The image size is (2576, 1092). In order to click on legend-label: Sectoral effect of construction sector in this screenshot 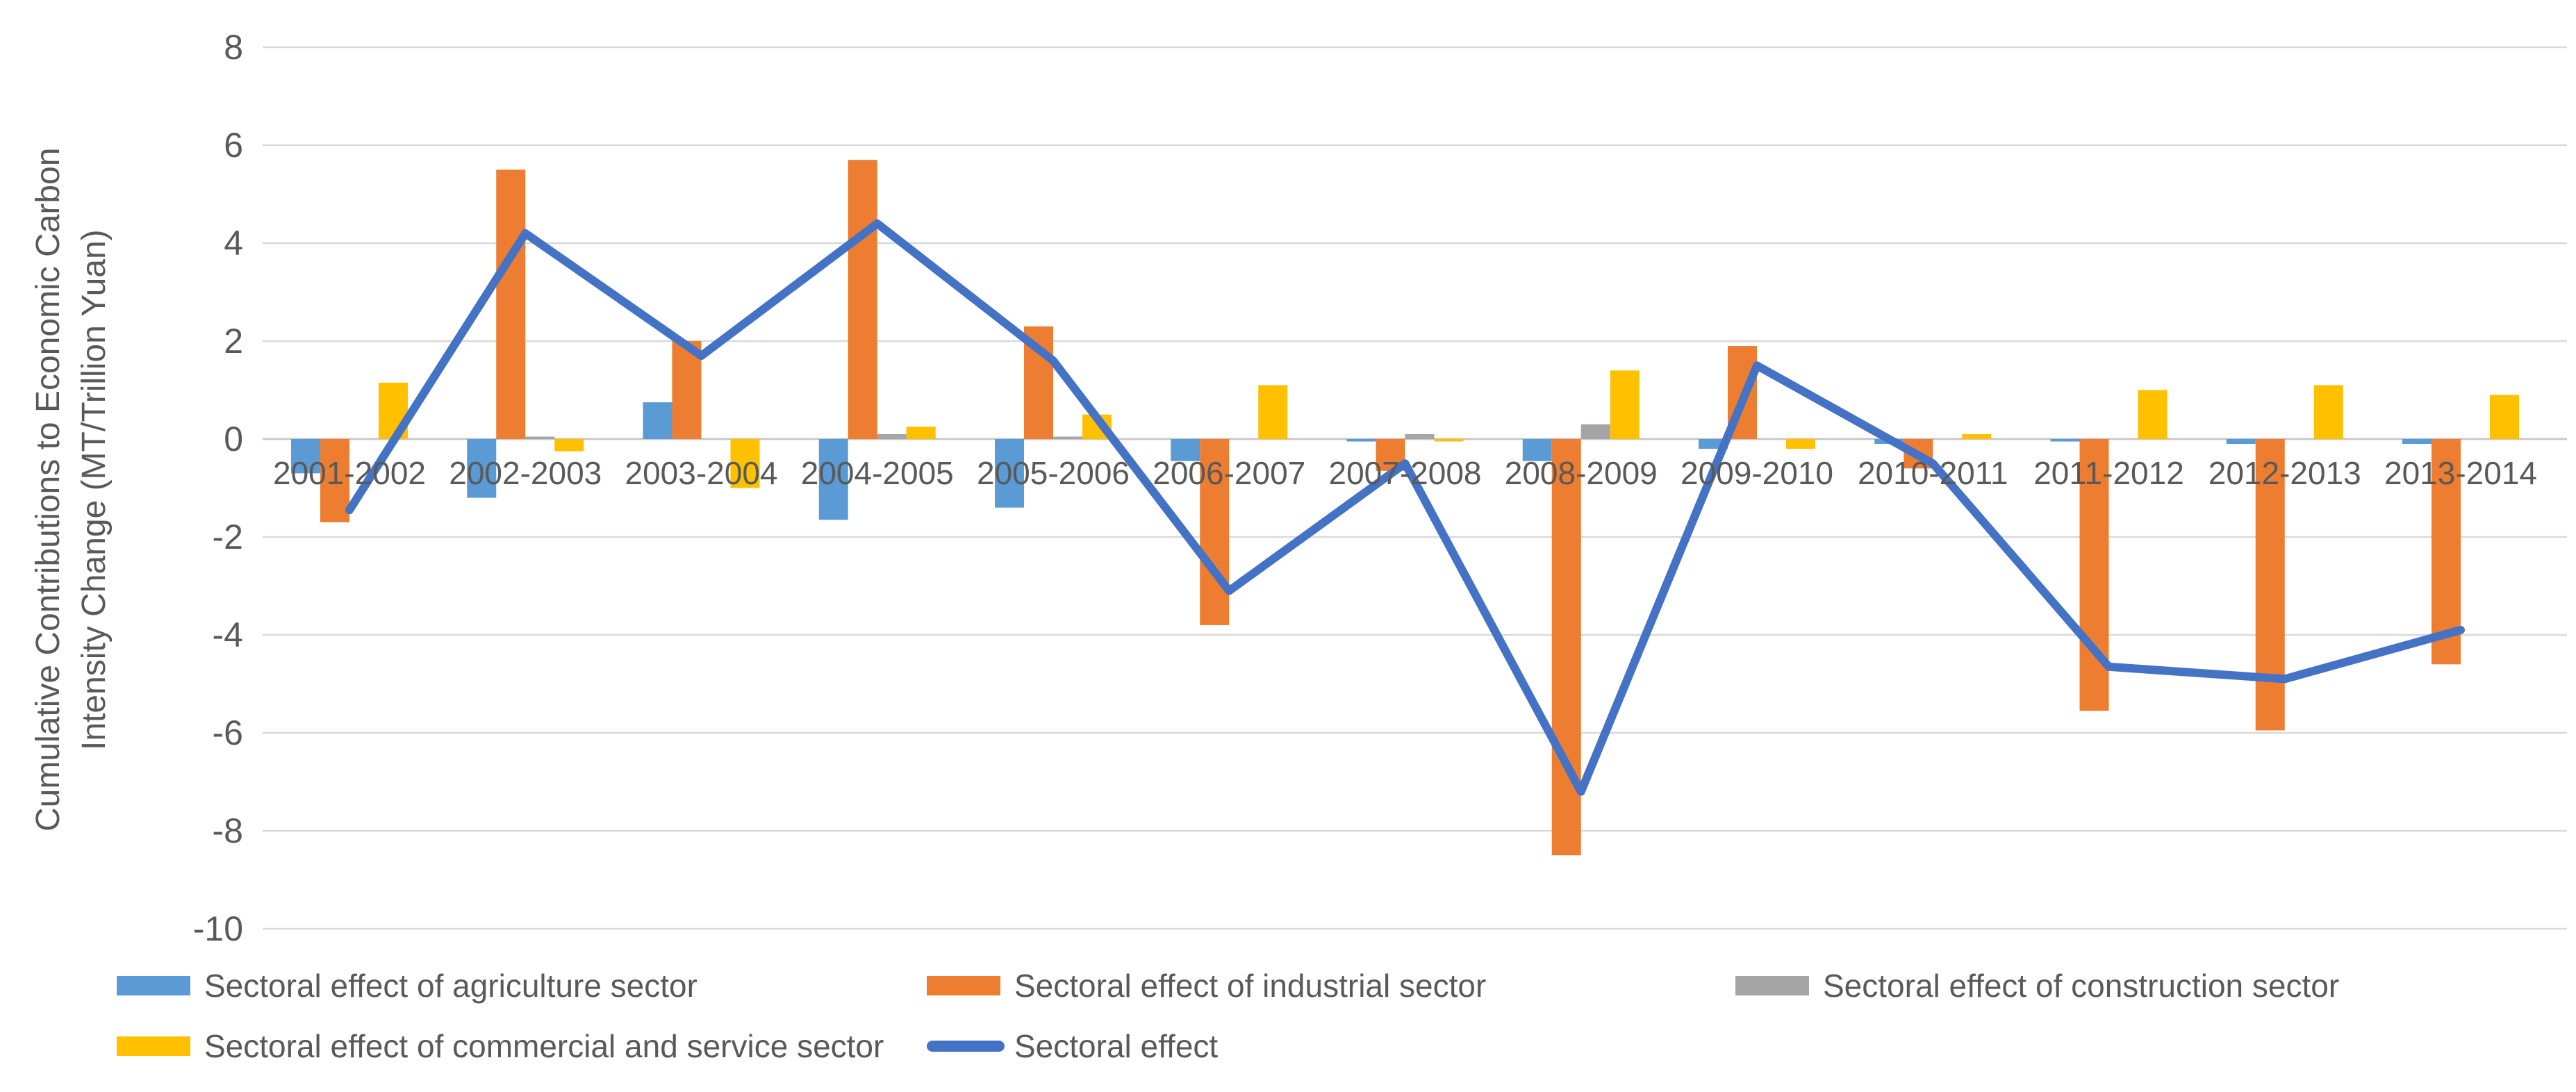, I will do `click(2082, 986)`.